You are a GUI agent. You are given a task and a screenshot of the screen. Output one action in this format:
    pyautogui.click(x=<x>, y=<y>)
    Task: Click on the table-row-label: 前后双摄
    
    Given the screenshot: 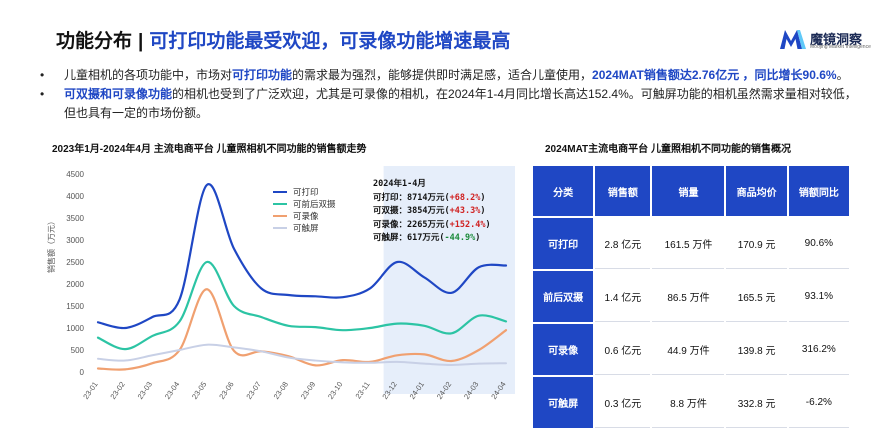 What is the action you would take?
    pyautogui.click(x=563, y=296)
    